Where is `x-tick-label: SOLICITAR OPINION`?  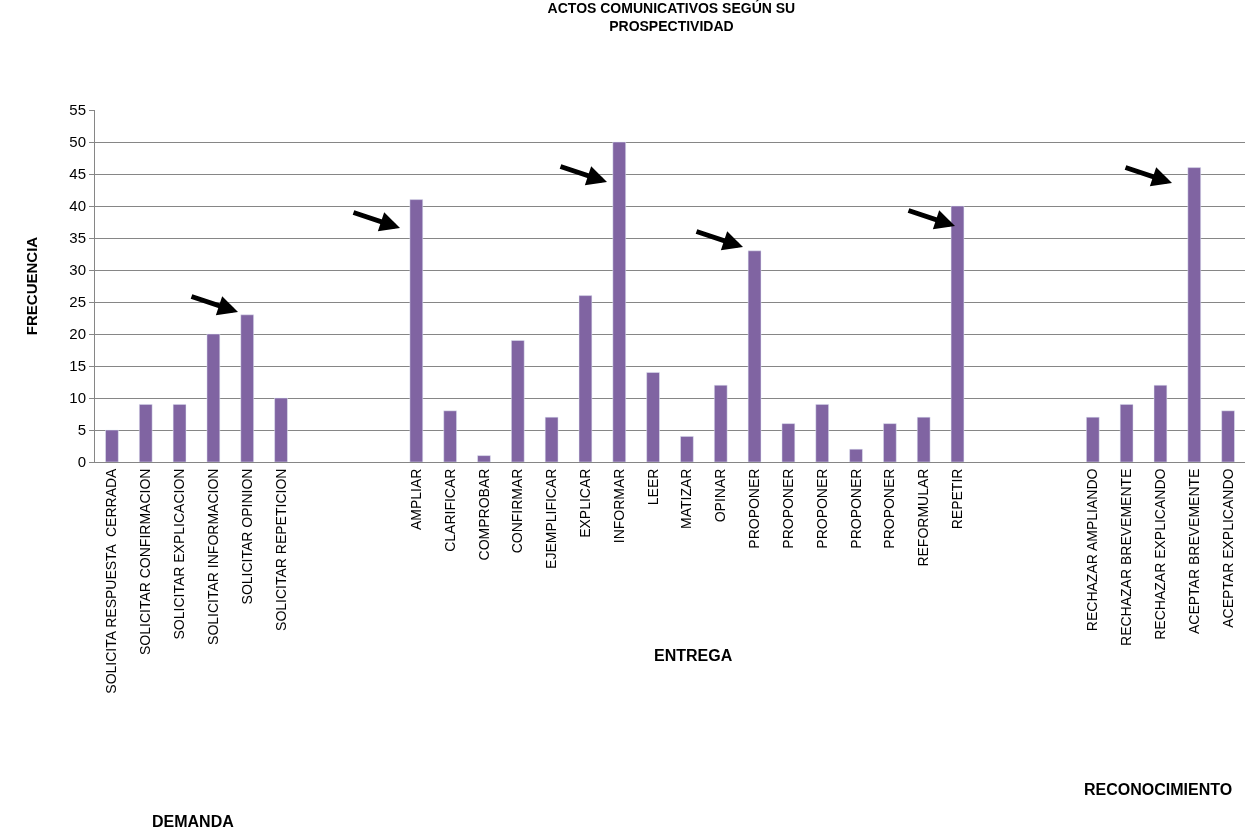 x-tick-label: SOLICITAR OPINION is located at coordinates (246, 536).